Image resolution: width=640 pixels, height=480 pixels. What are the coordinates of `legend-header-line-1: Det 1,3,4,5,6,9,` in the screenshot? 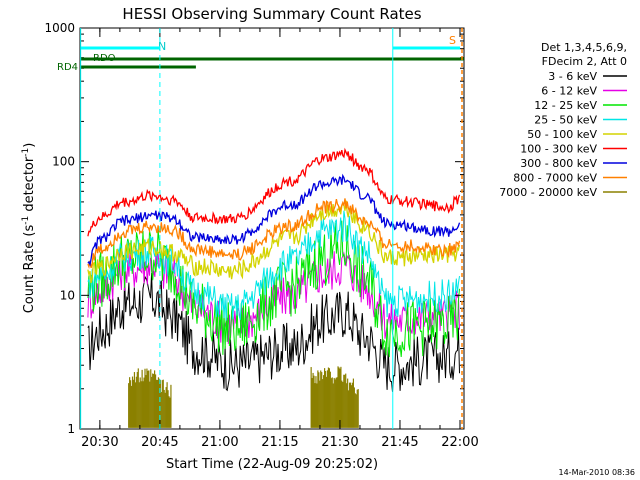 It's located at (584, 47).